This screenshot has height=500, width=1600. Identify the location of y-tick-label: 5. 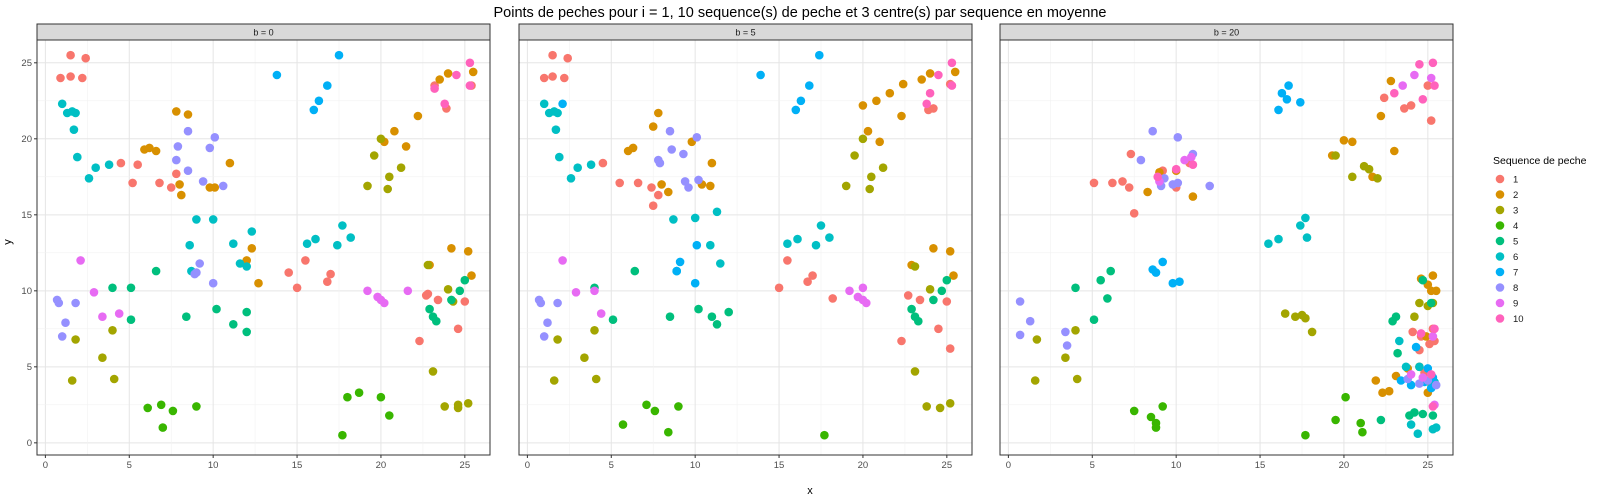
(29, 367).